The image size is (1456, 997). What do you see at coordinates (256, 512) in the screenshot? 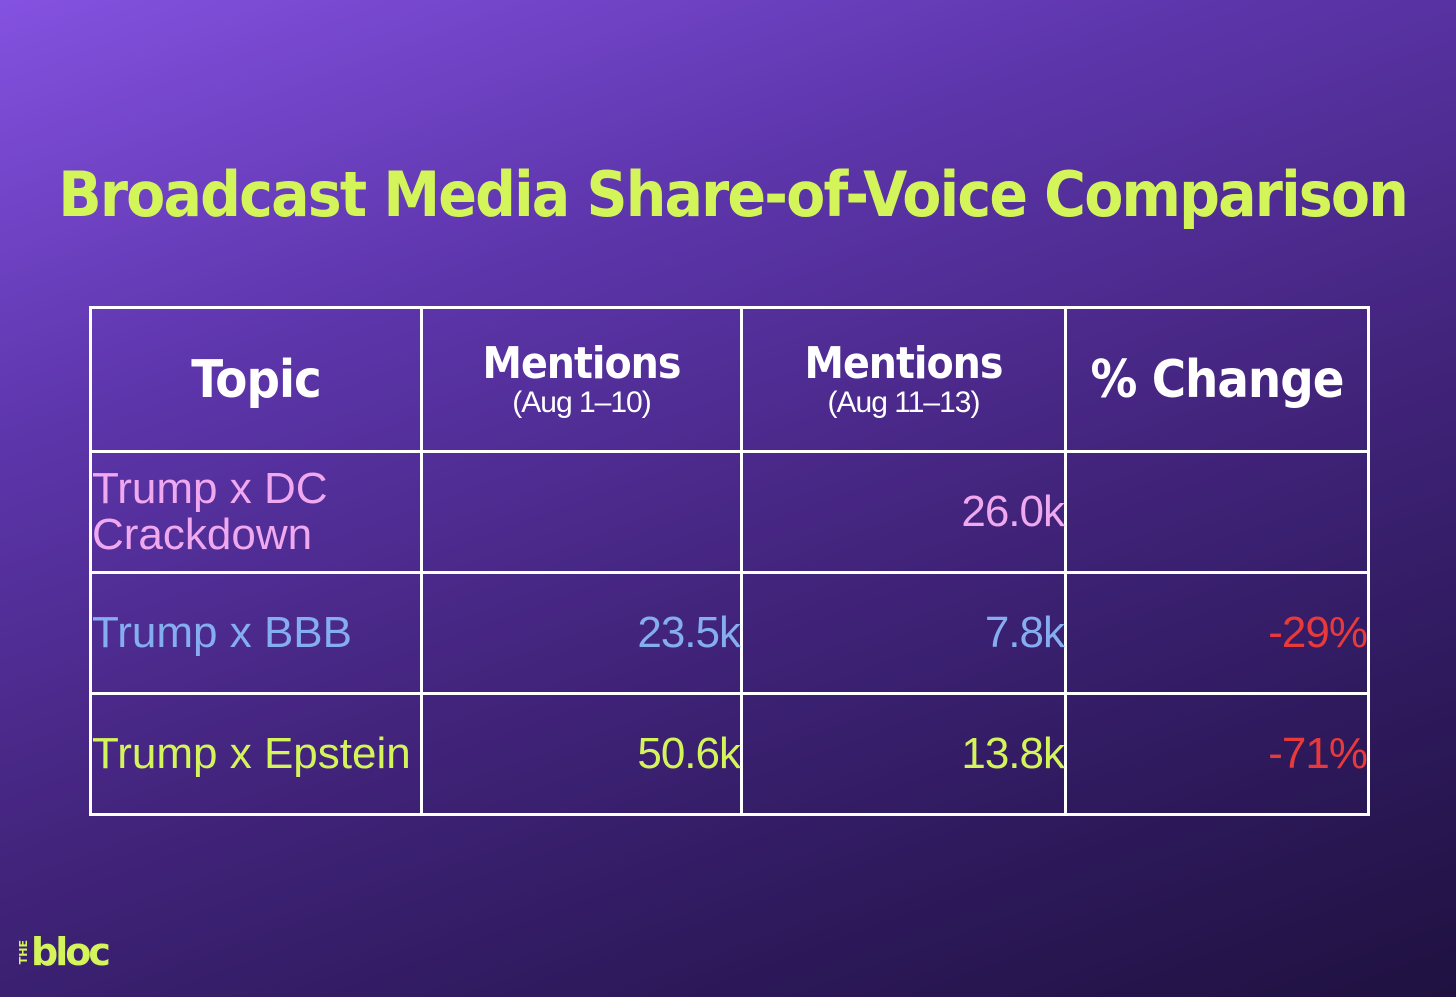
I see `topic-cell: Trump x DC Crackdown` at bounding box center [256, 512].